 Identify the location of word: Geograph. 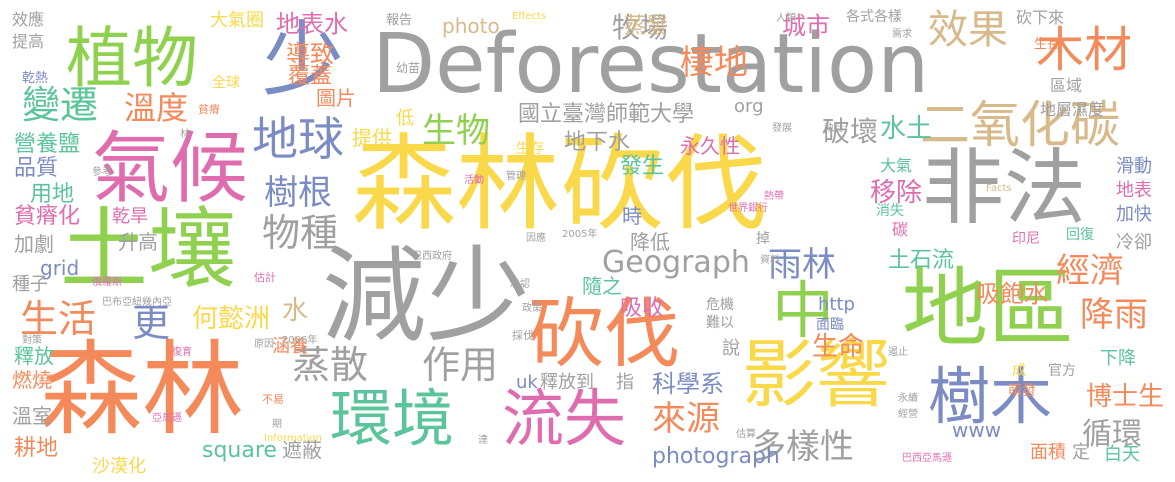
(676, 262).